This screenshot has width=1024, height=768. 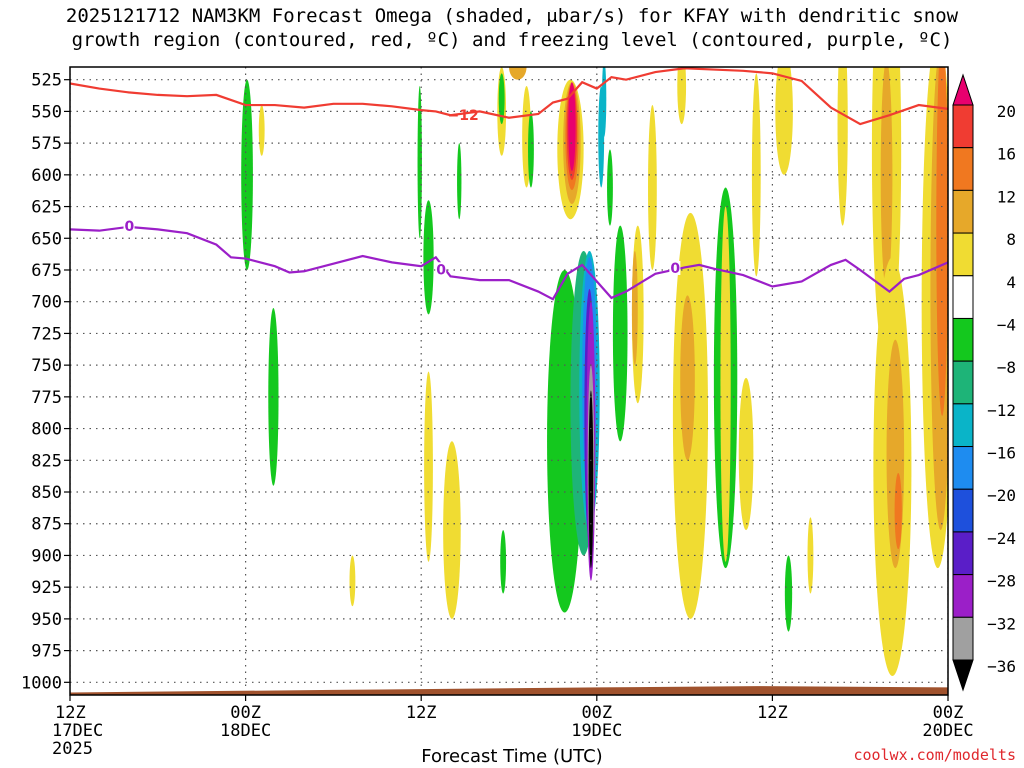 What do you see at coordinates (948, 713) in the screenshot?
I see `x-tick-label-5: 00Z` at bounding box center [948, 713].